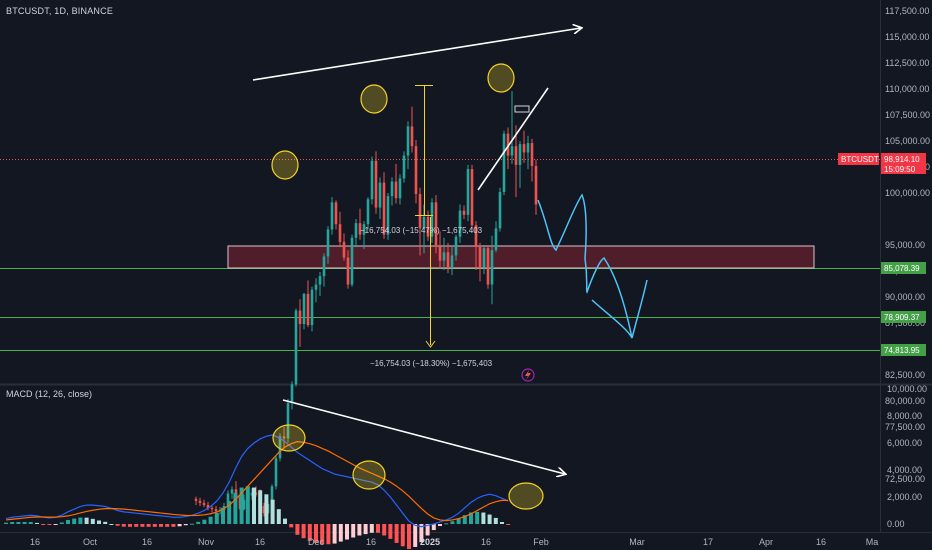  I want to click on level-tag-78909: 78,909.37, so click(903, 317).